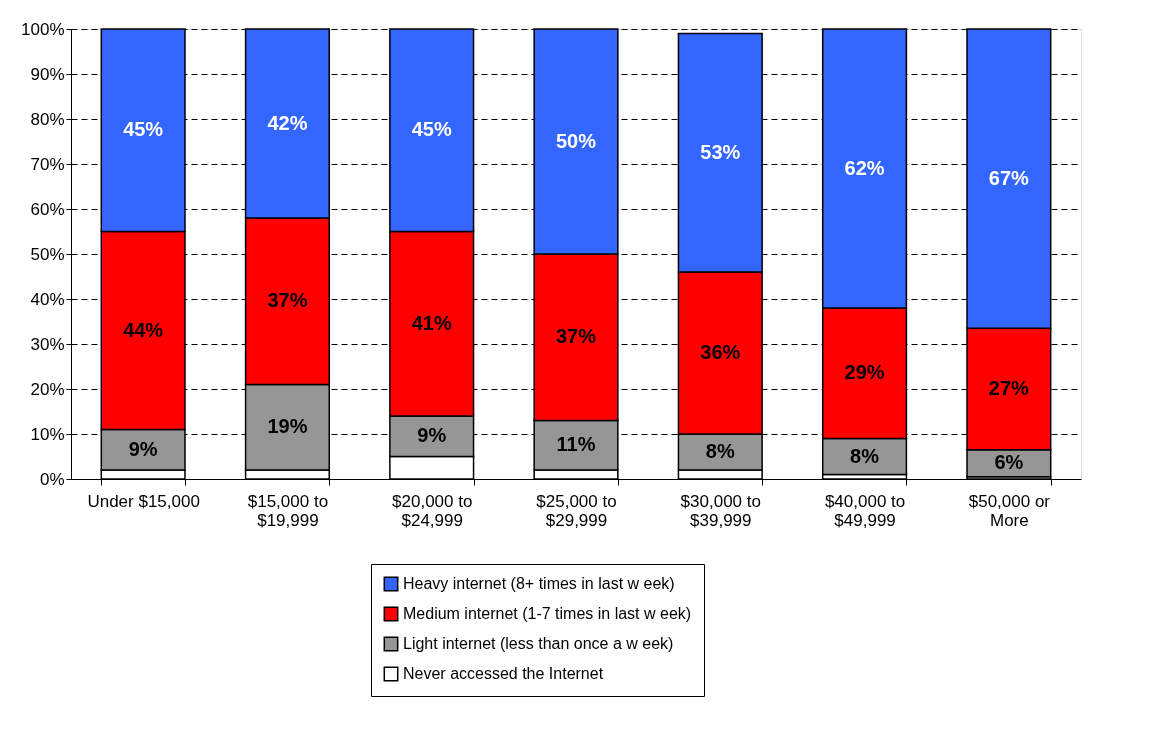 The height and width of the screenshot is (729, 1168). I want to click on data-label: 11%, so click(576, 444).